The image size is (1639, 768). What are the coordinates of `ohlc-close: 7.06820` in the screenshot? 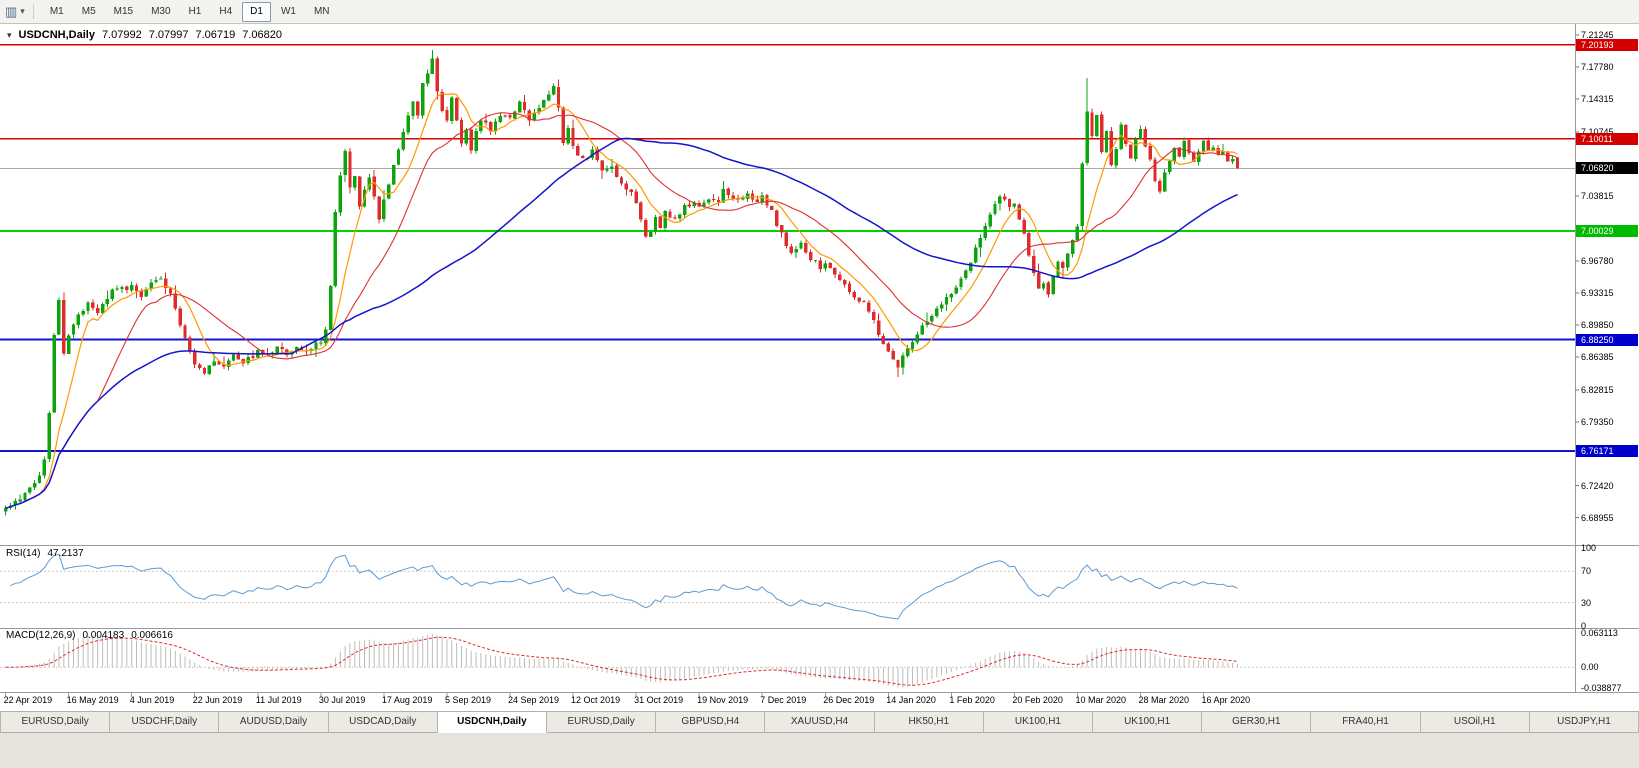 It's located at (262, 35).